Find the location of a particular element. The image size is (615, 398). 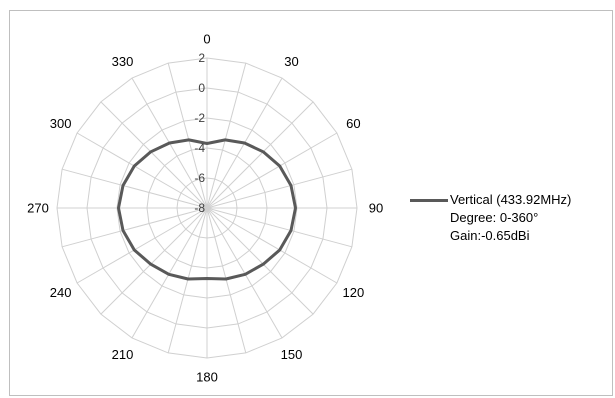

angle-label: 120 is located at coordinates (354, 292).